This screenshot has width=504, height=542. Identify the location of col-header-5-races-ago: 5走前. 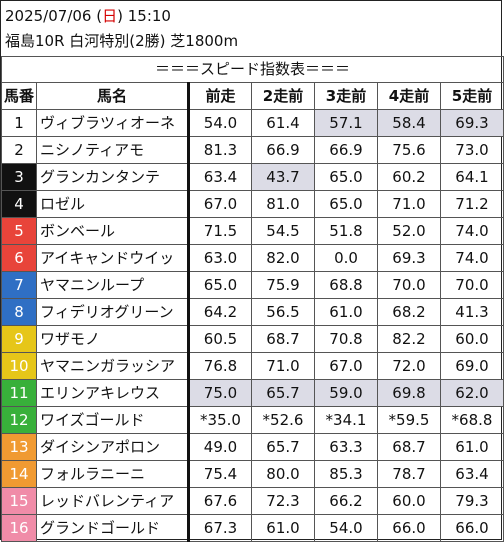
(471, 96).